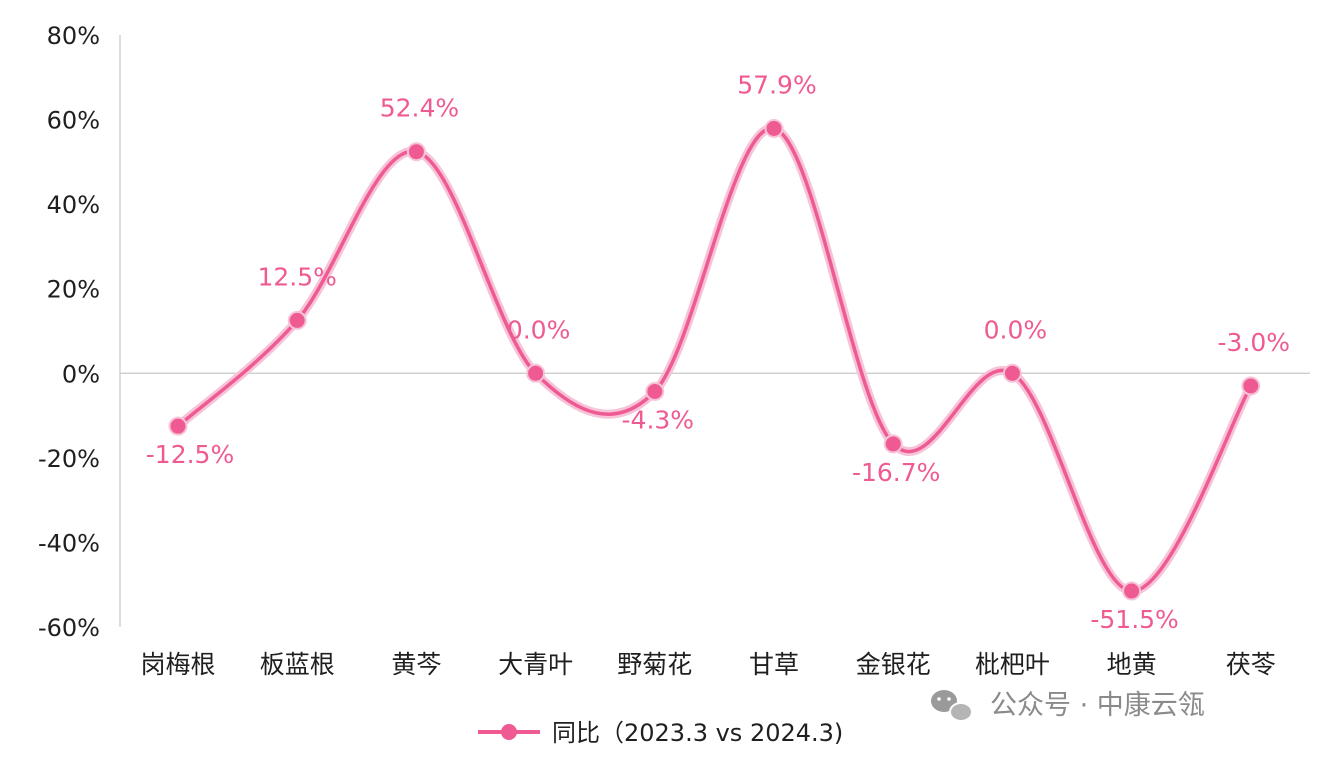  I want to click on y-tick-label: 20%, so click(73, 290).